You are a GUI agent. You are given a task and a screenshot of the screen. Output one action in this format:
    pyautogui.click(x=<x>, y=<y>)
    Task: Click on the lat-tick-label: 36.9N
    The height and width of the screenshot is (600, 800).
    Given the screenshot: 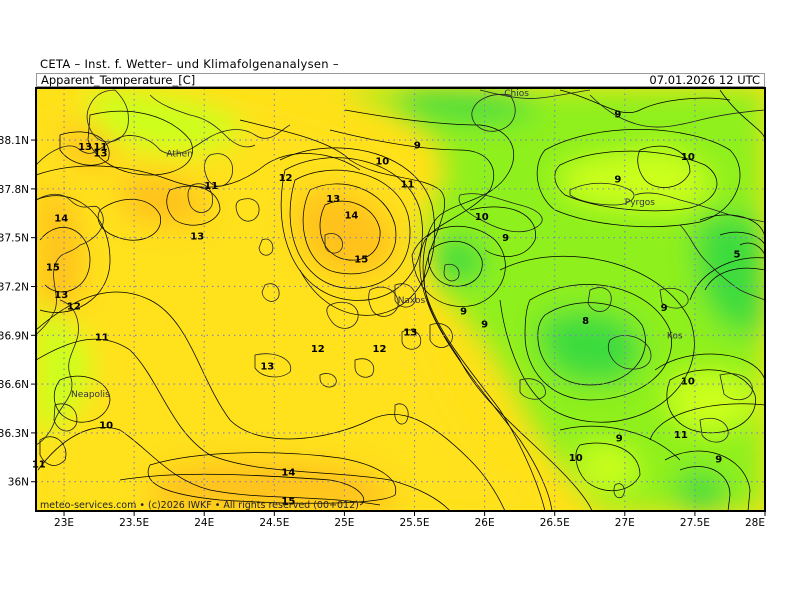 What is the action you would take?
    pyautogui.click(x=14, y=336)
    